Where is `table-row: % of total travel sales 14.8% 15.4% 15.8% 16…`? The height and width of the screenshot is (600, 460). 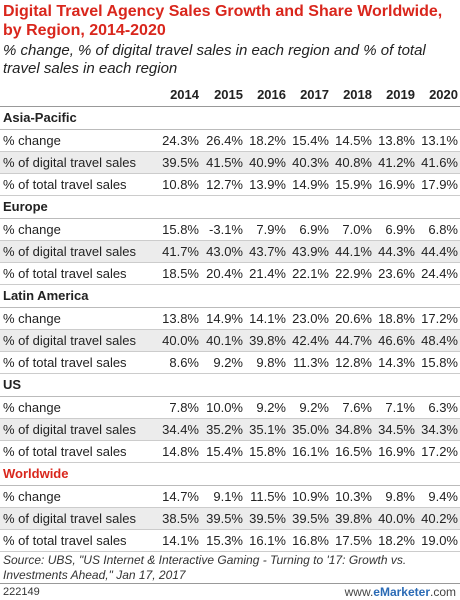 table-row: % of total travel sales 14.8% 15.4% 15.8% 16… is located at coordinates (230, 452).